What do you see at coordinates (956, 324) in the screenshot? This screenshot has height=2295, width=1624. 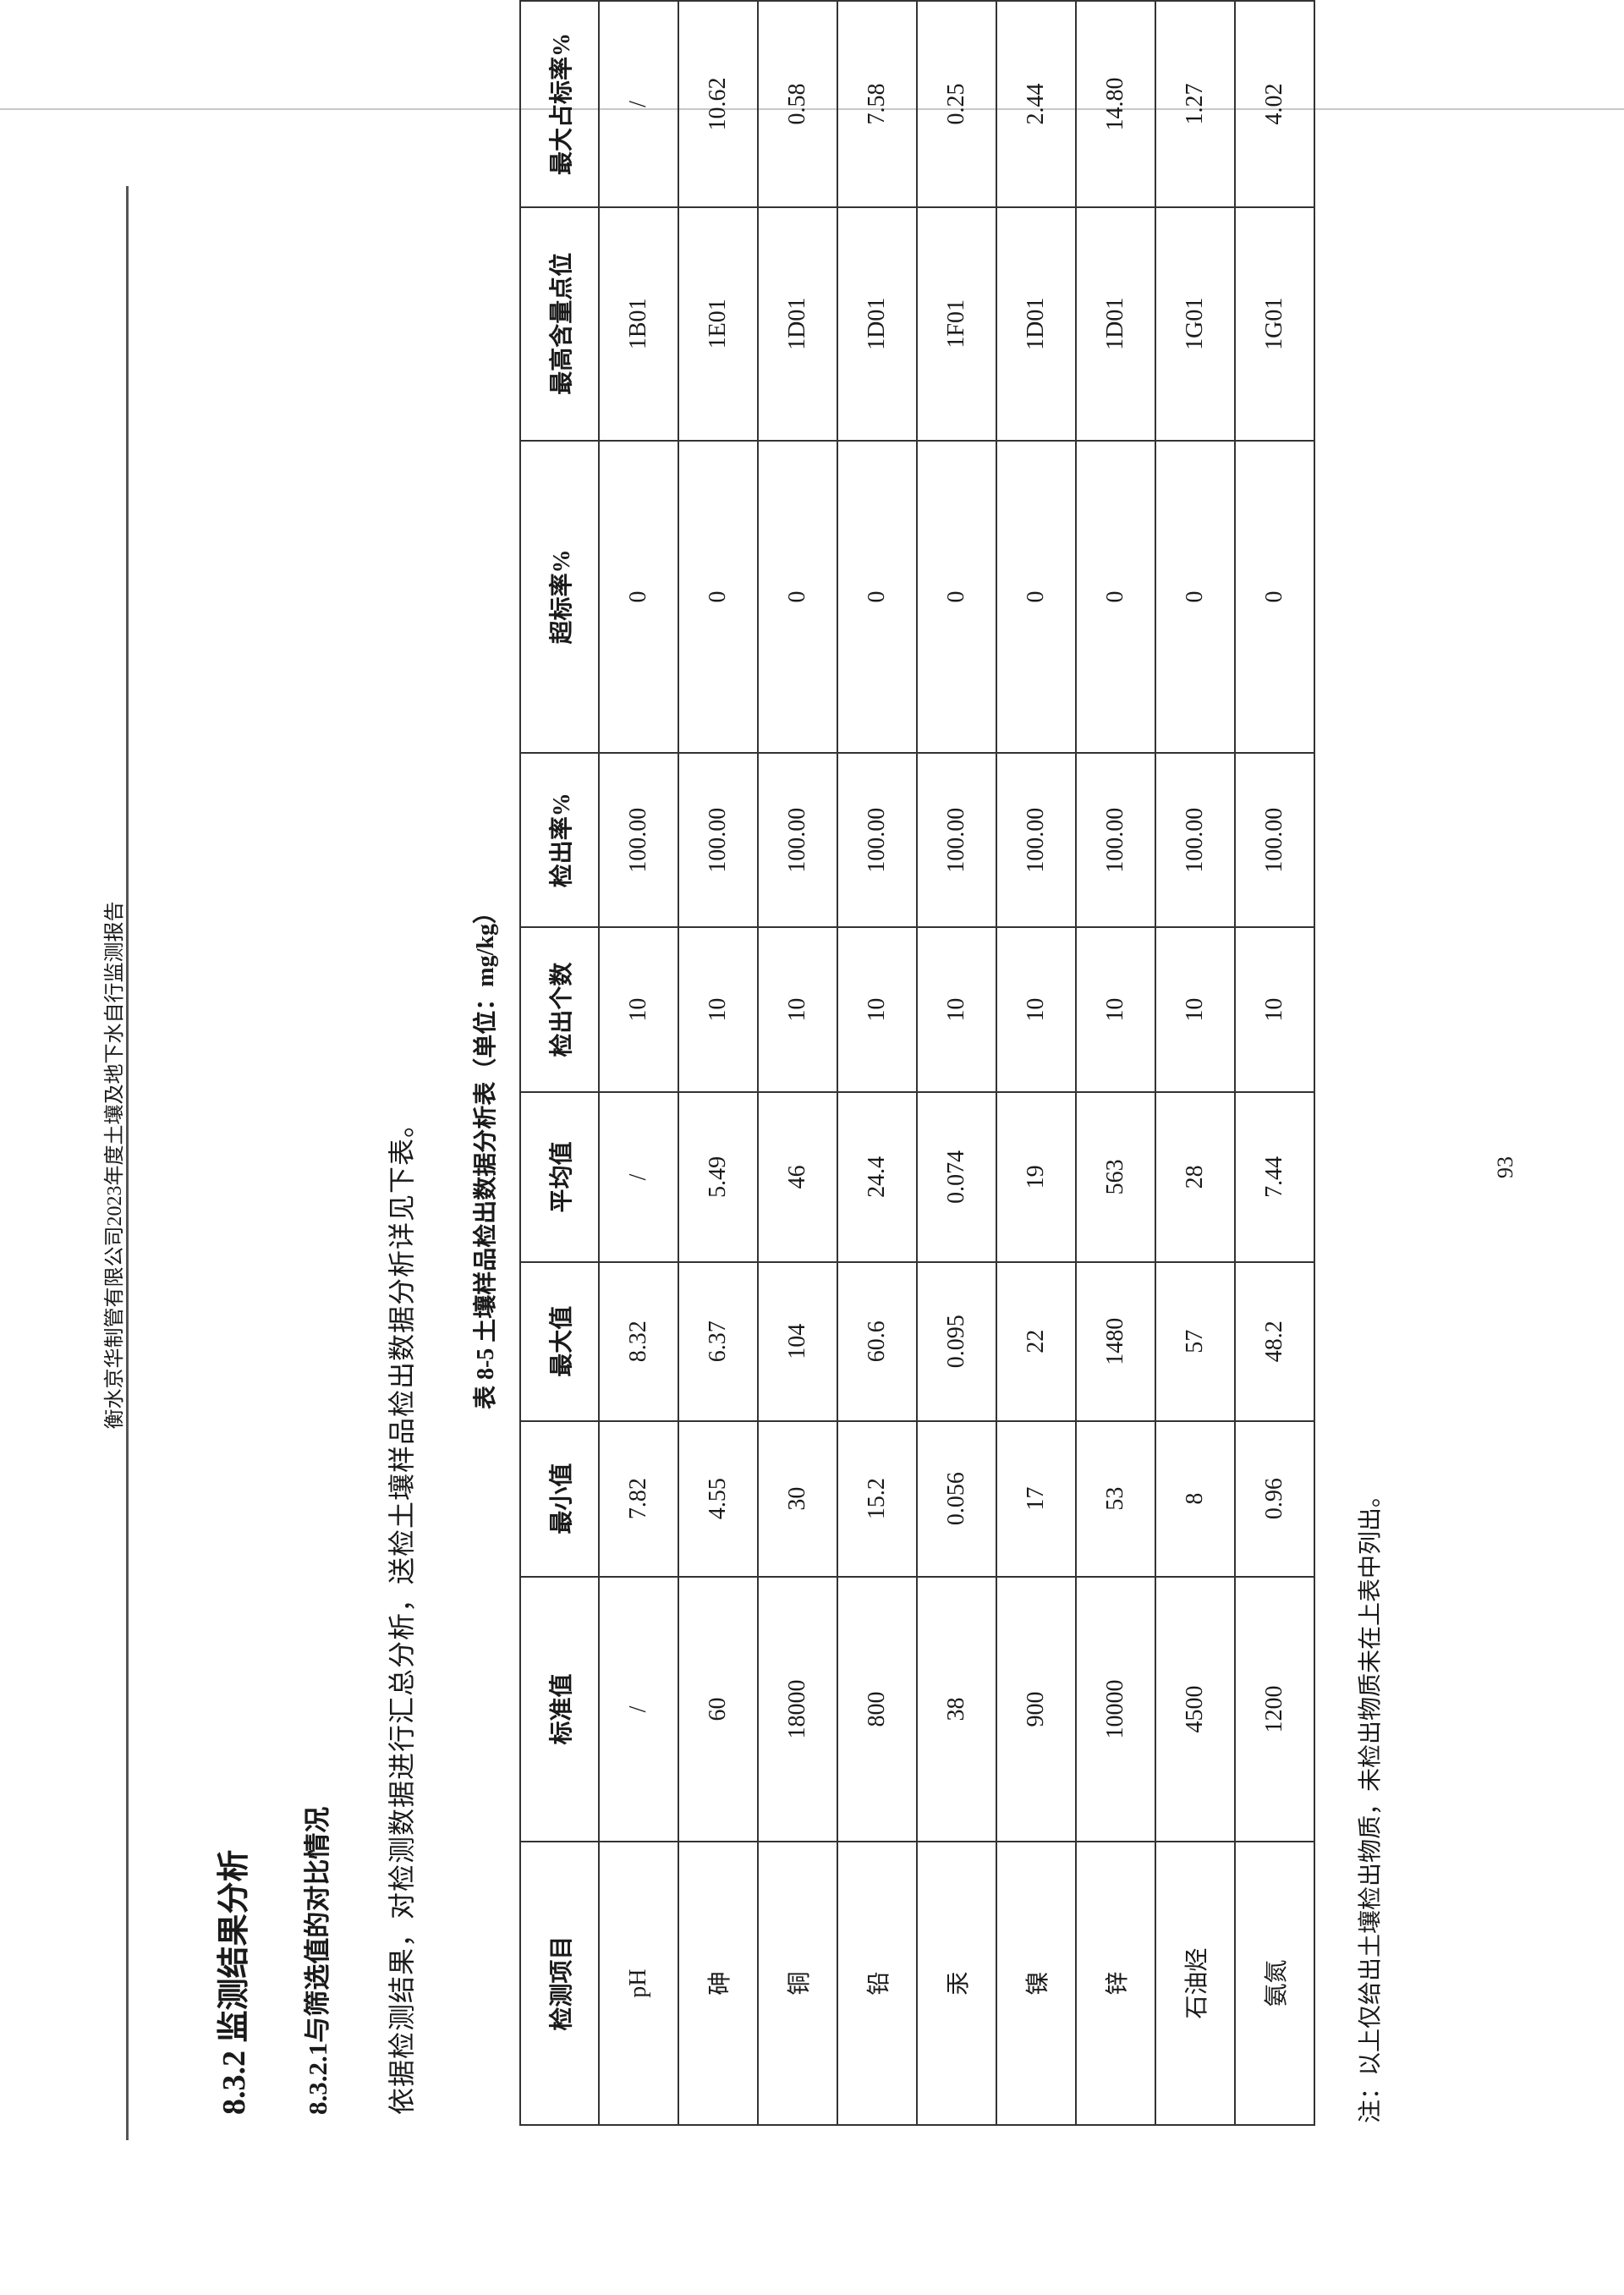 I see `table-cell: 1F01` at bounding box center [956, 324].